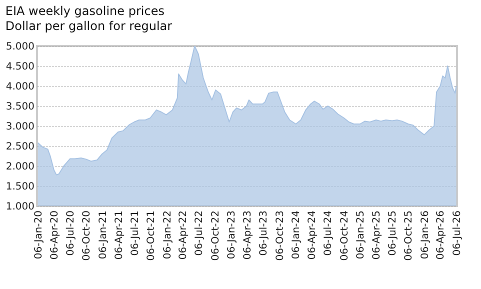 Image resolution: width=481 pixels, height=289 pixels. What do you see at coordinates (312, 235) in the screenshot?
I see `x-tick-label: 06-Apr-24` at bounding box center [312, 235].